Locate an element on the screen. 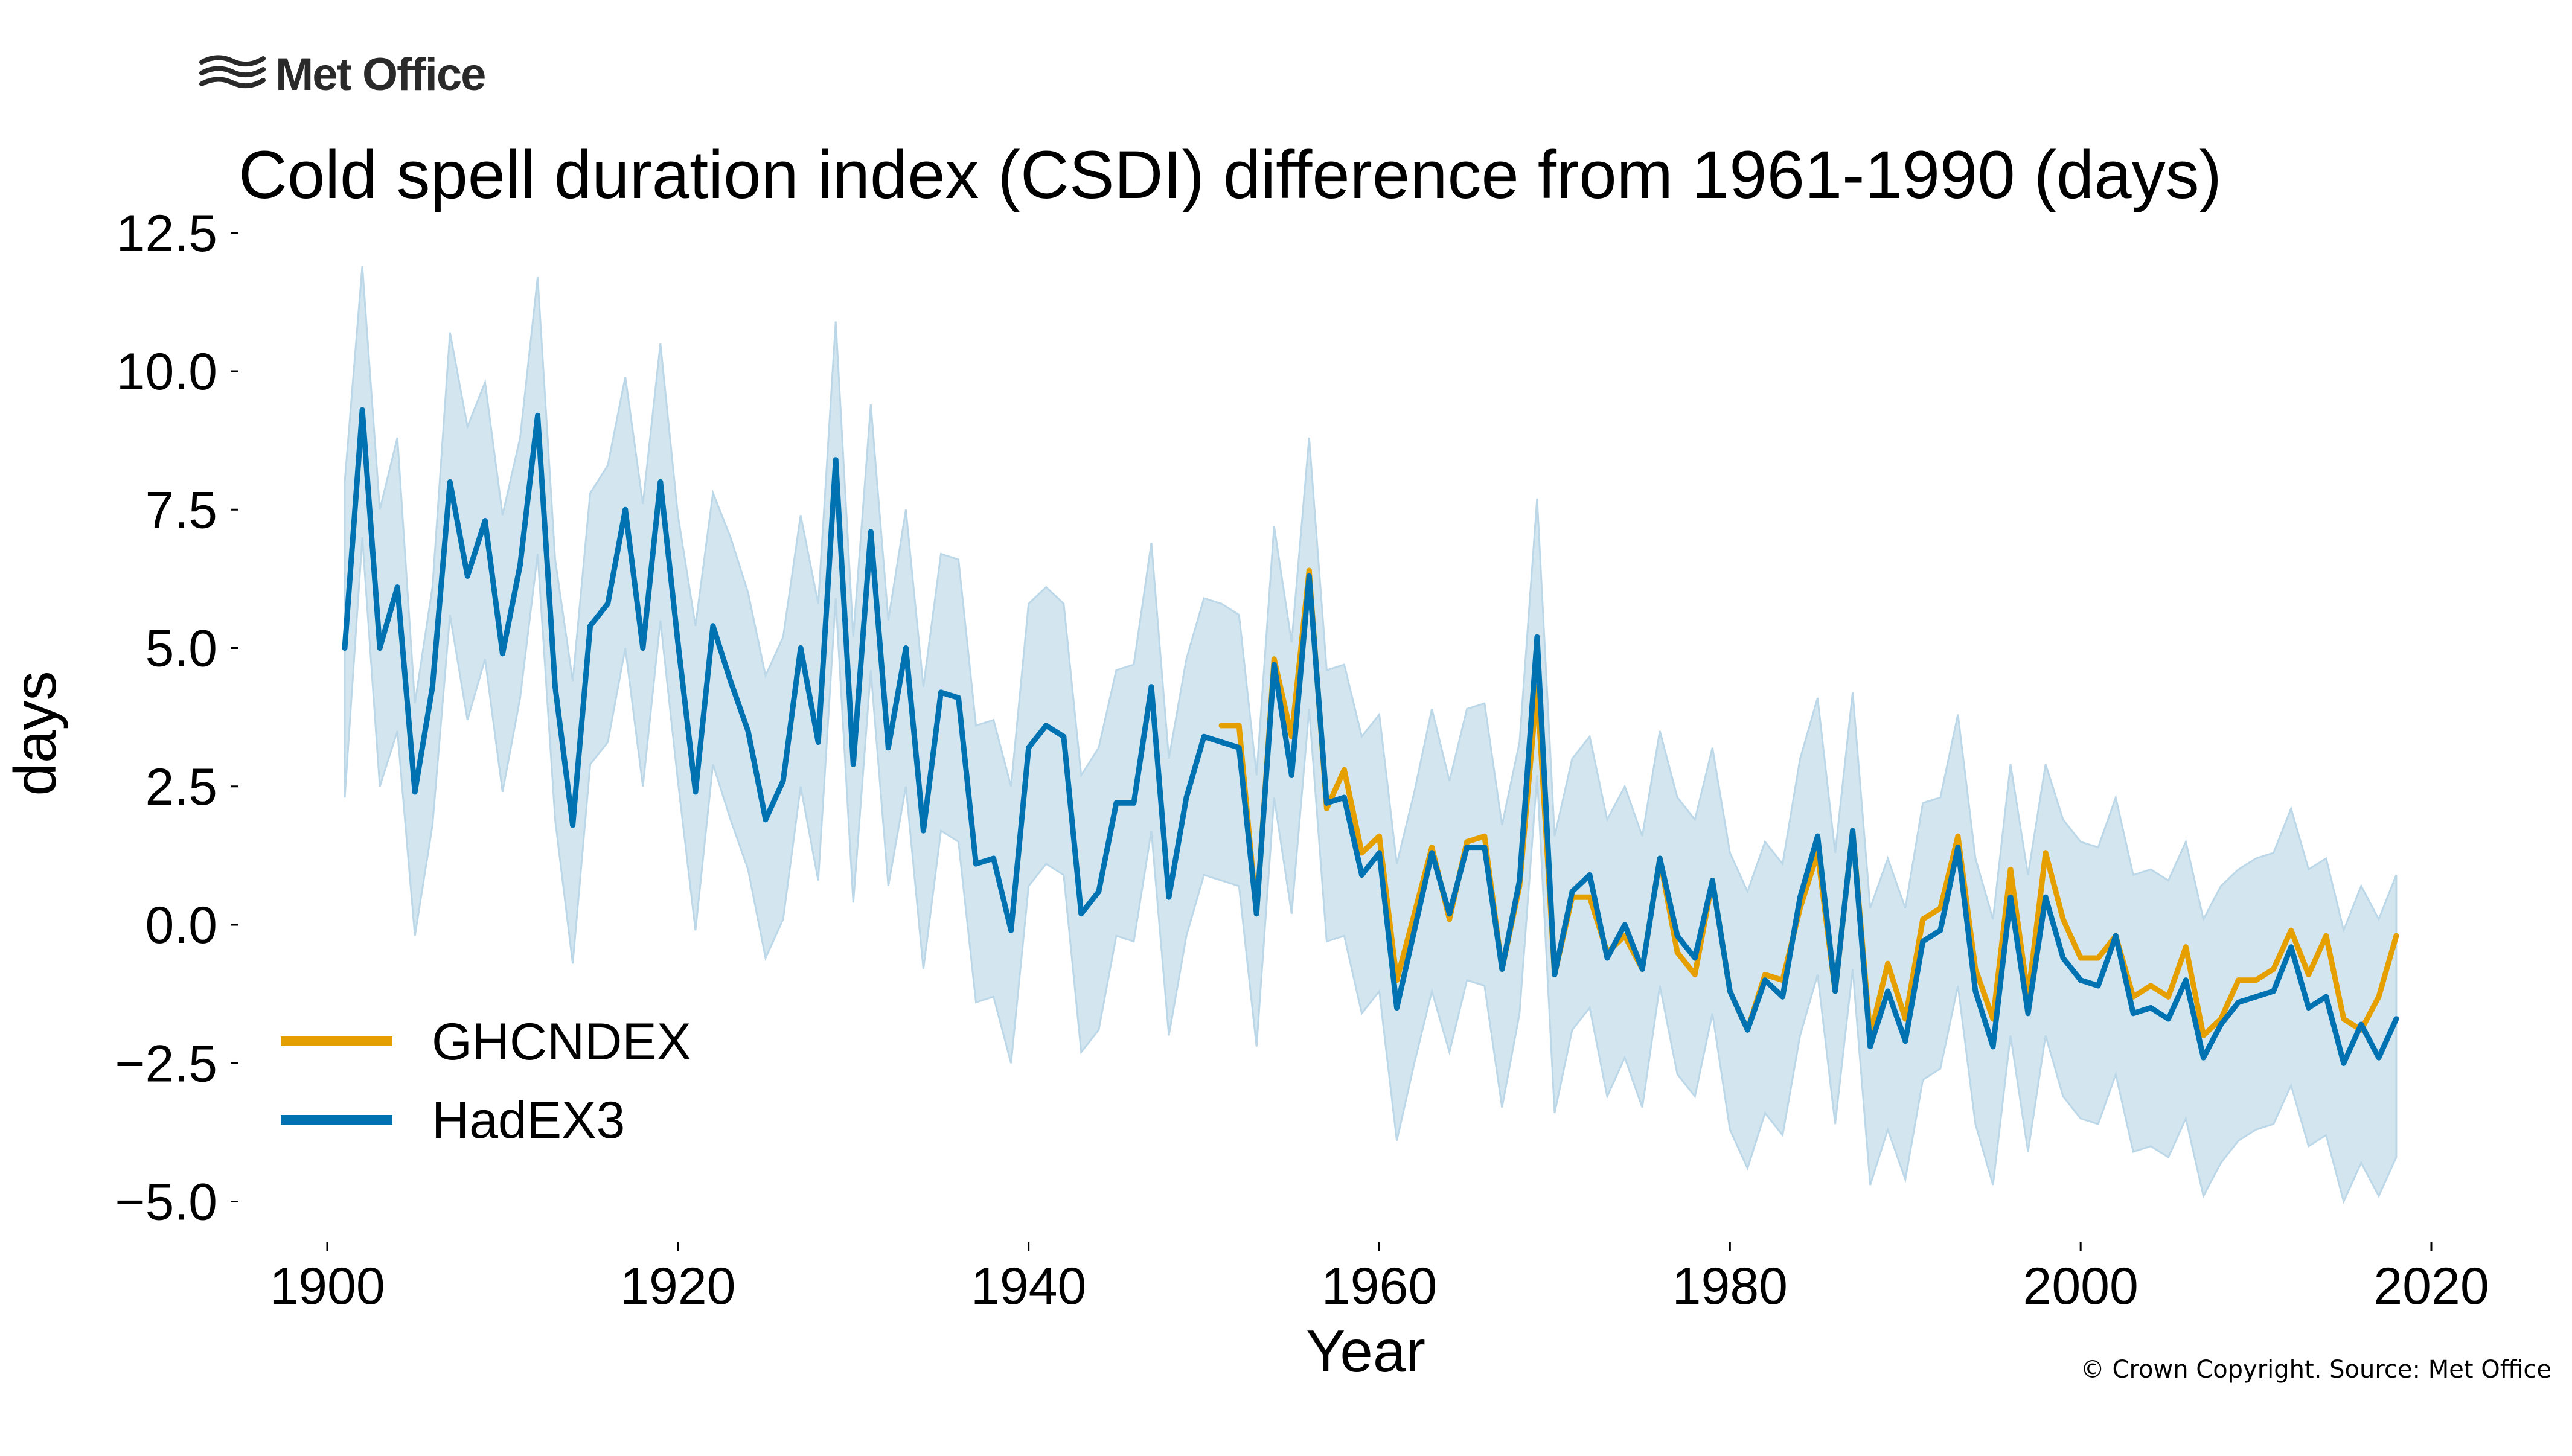  legend-label-hadex3: HadEX3 is located at coordinates (528, 1120).